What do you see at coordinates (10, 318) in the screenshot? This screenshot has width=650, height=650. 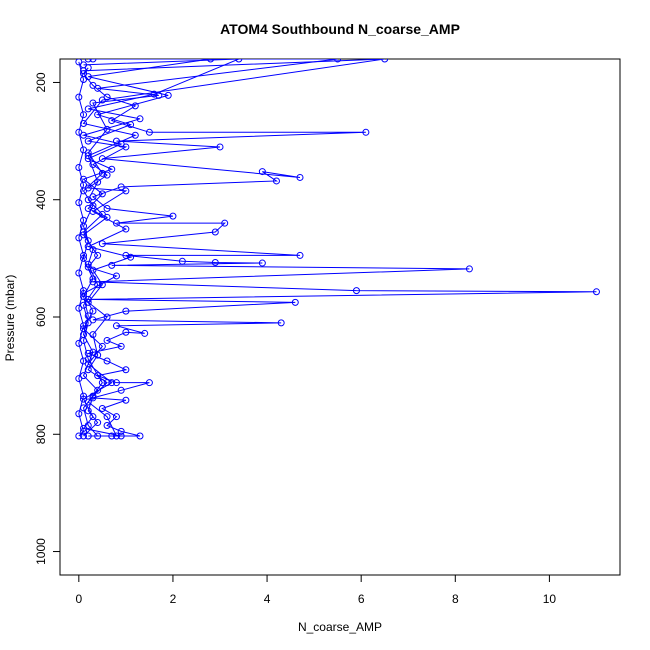 I see `y-axis-label: Pressure (mbar)` at bounding box center [10, 318].